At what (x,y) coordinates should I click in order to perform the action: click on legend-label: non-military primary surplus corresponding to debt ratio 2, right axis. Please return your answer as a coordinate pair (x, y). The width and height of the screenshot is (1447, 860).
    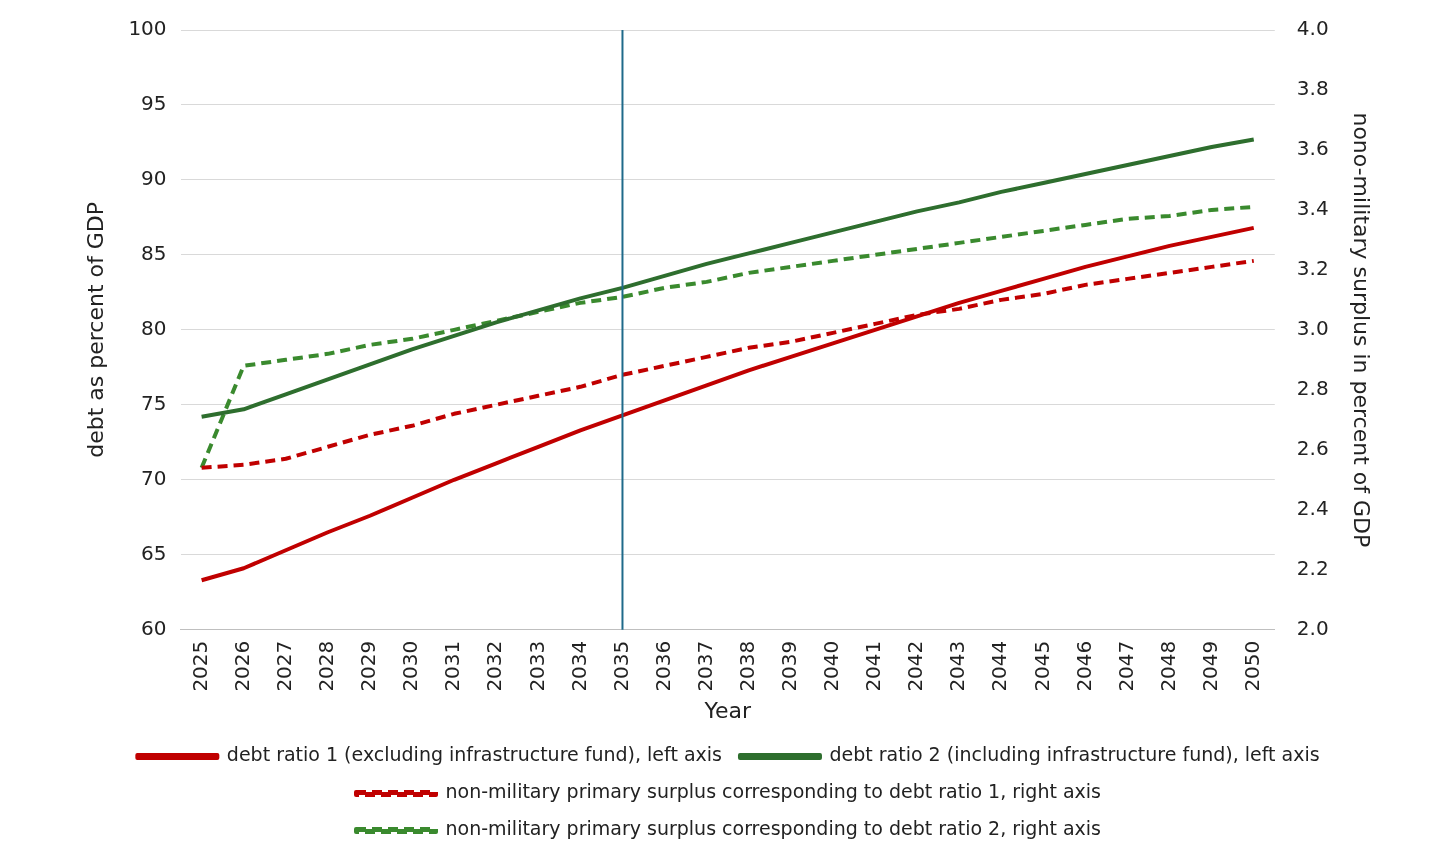
    Looking at the image, I should click on (773, 828).